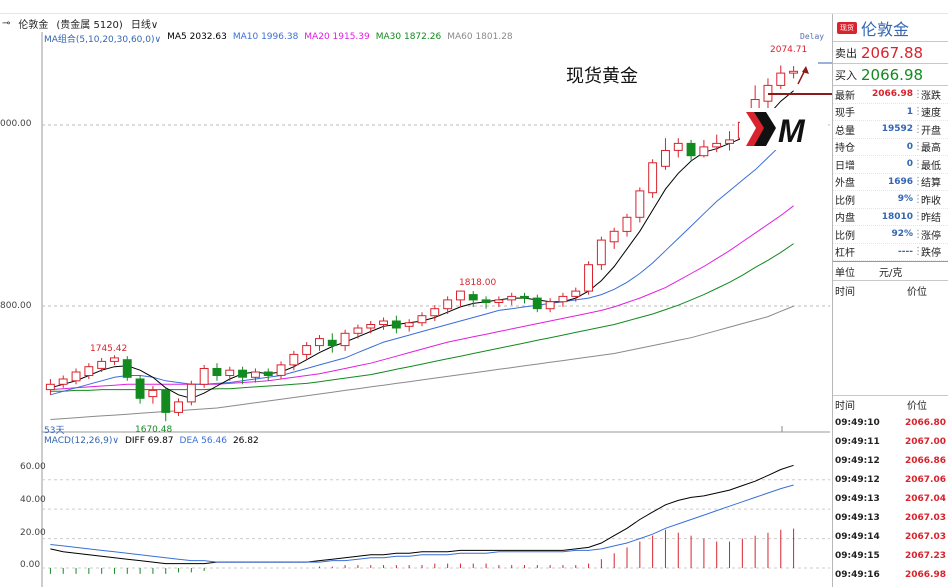 This screenshot has width=948, height=587. I want to click on period-selector: 日线∨, so click(144, 25).